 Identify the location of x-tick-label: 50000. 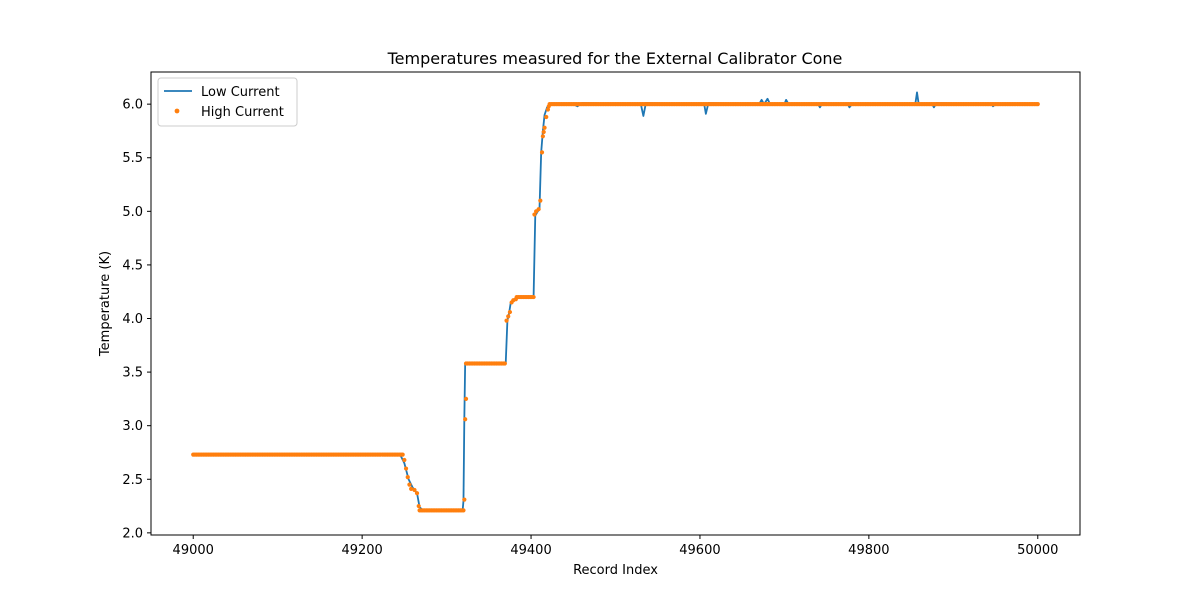
(1037, 550).